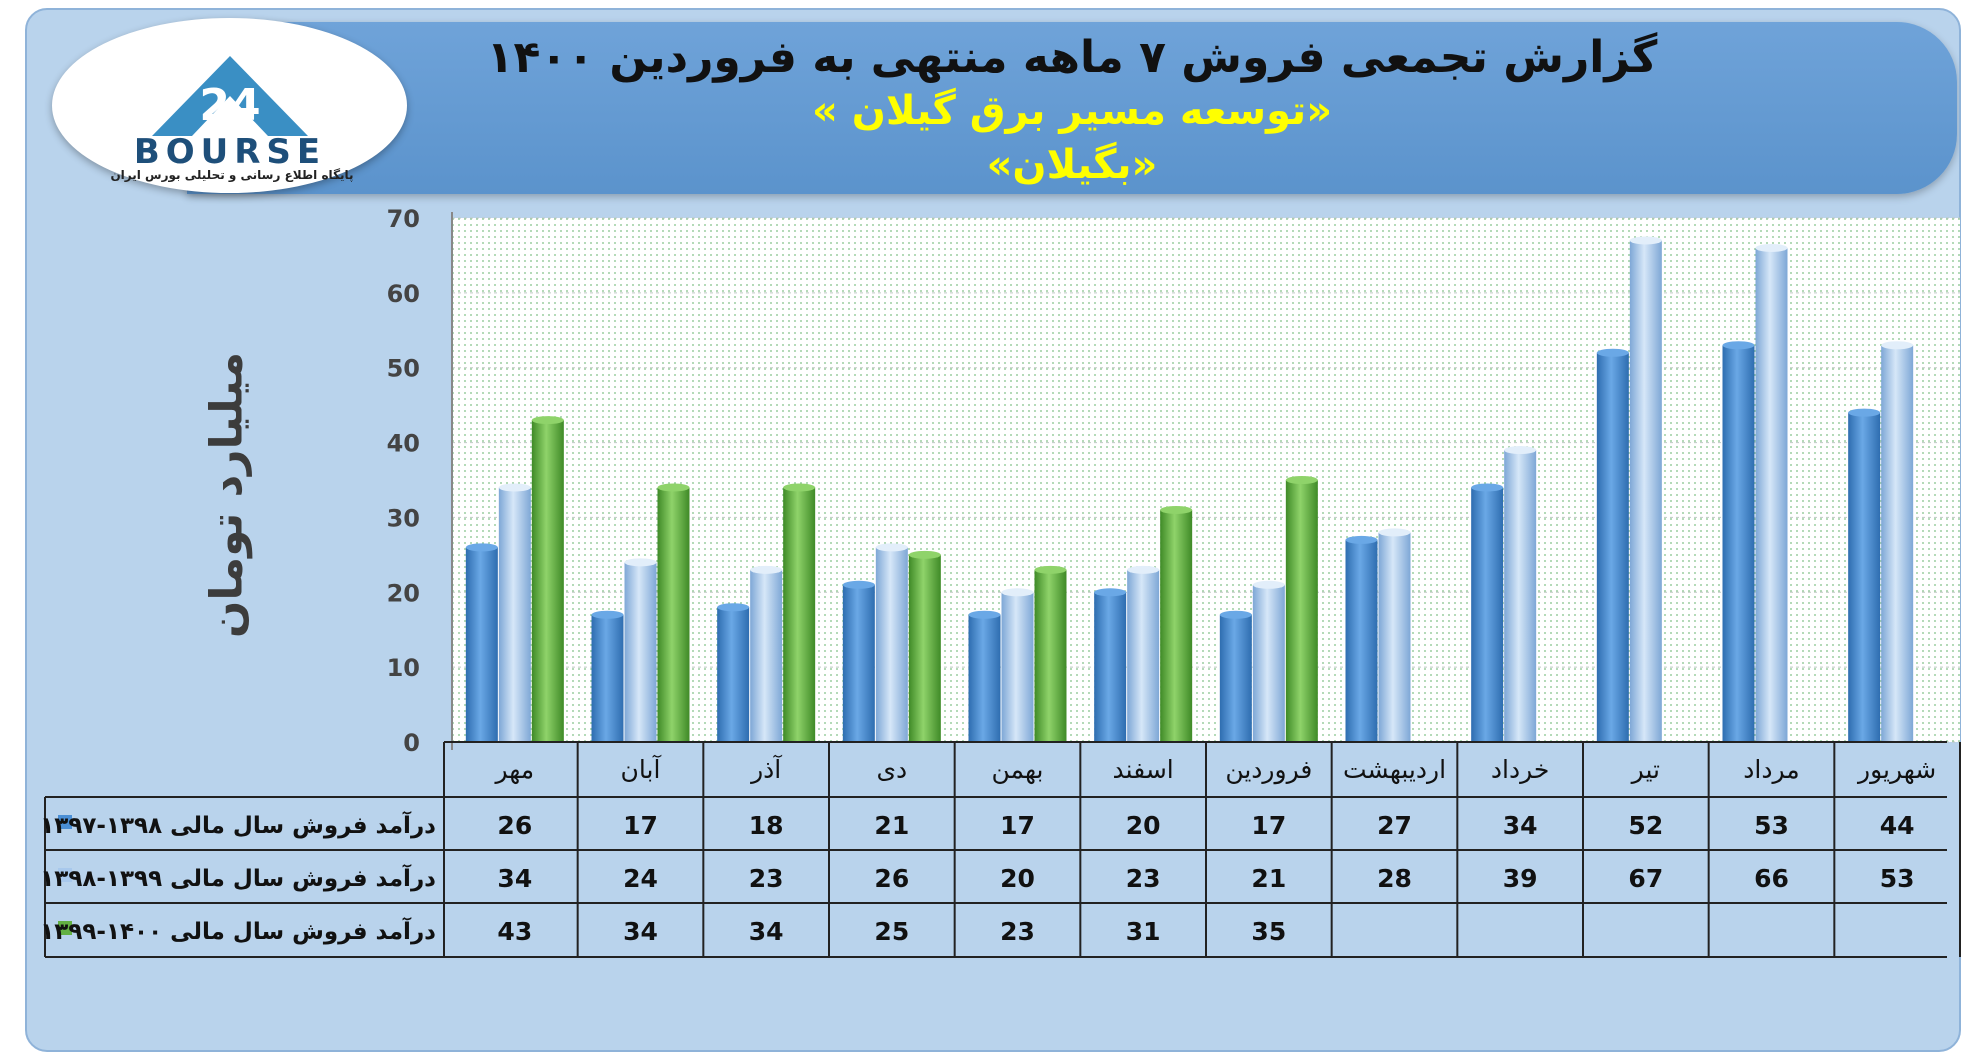 Image resolution: width=1986 pixels, height=1054 pixels. I want to click on data-value: 28, so click(1394, 878).